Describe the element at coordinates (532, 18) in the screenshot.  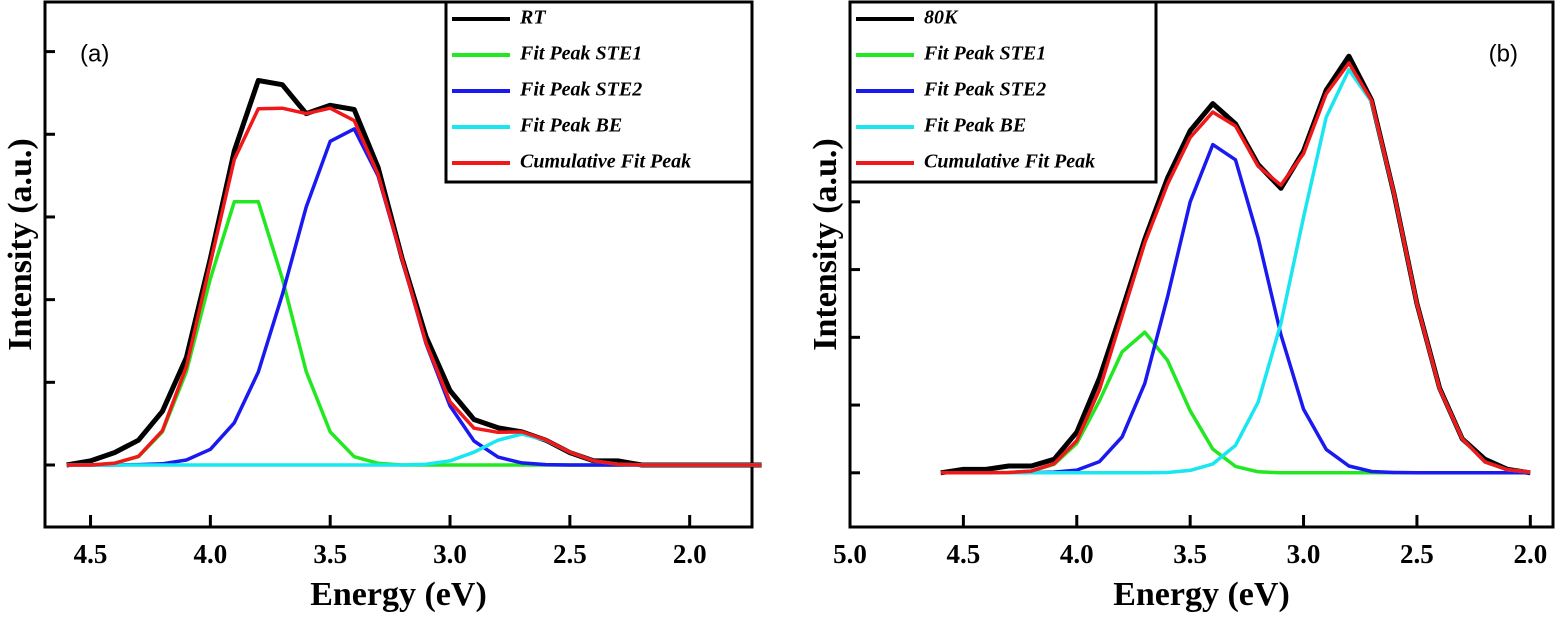
I see `legend-label: RT` at that location.